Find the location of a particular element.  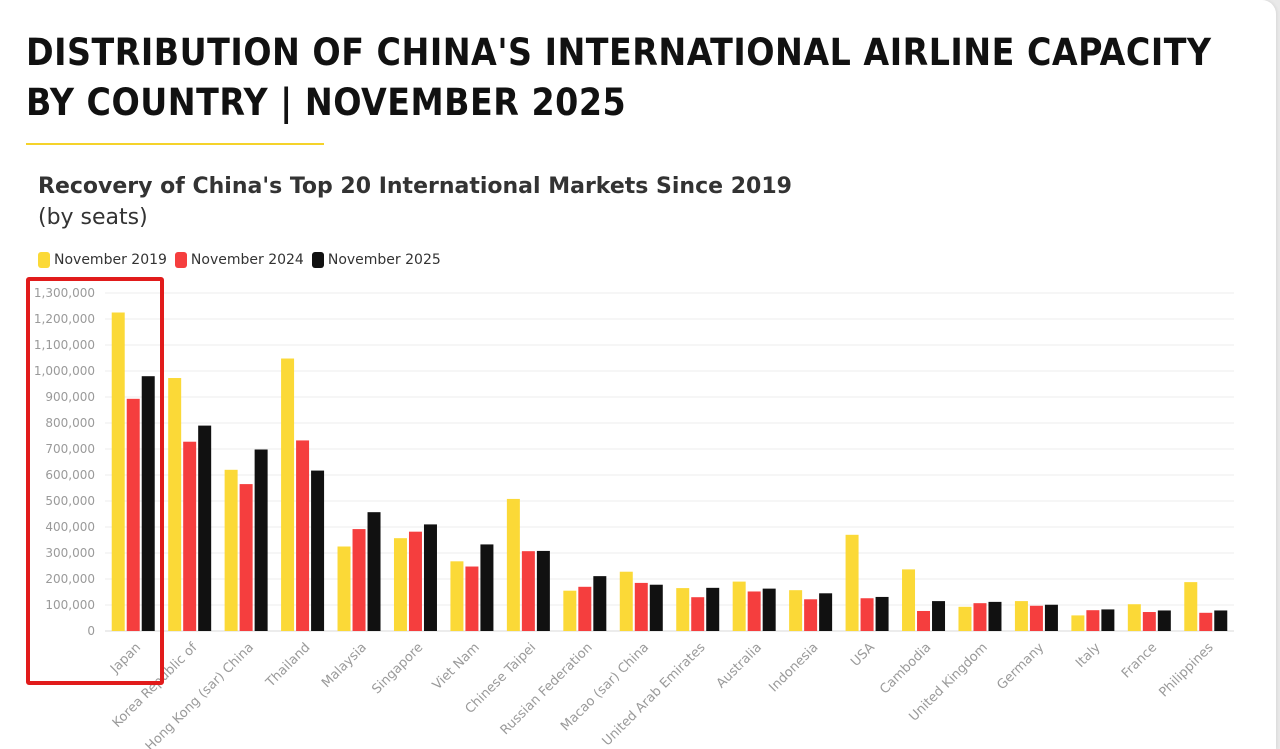

legend-label-2025: November 2025 is located at coordinates (384, 260).